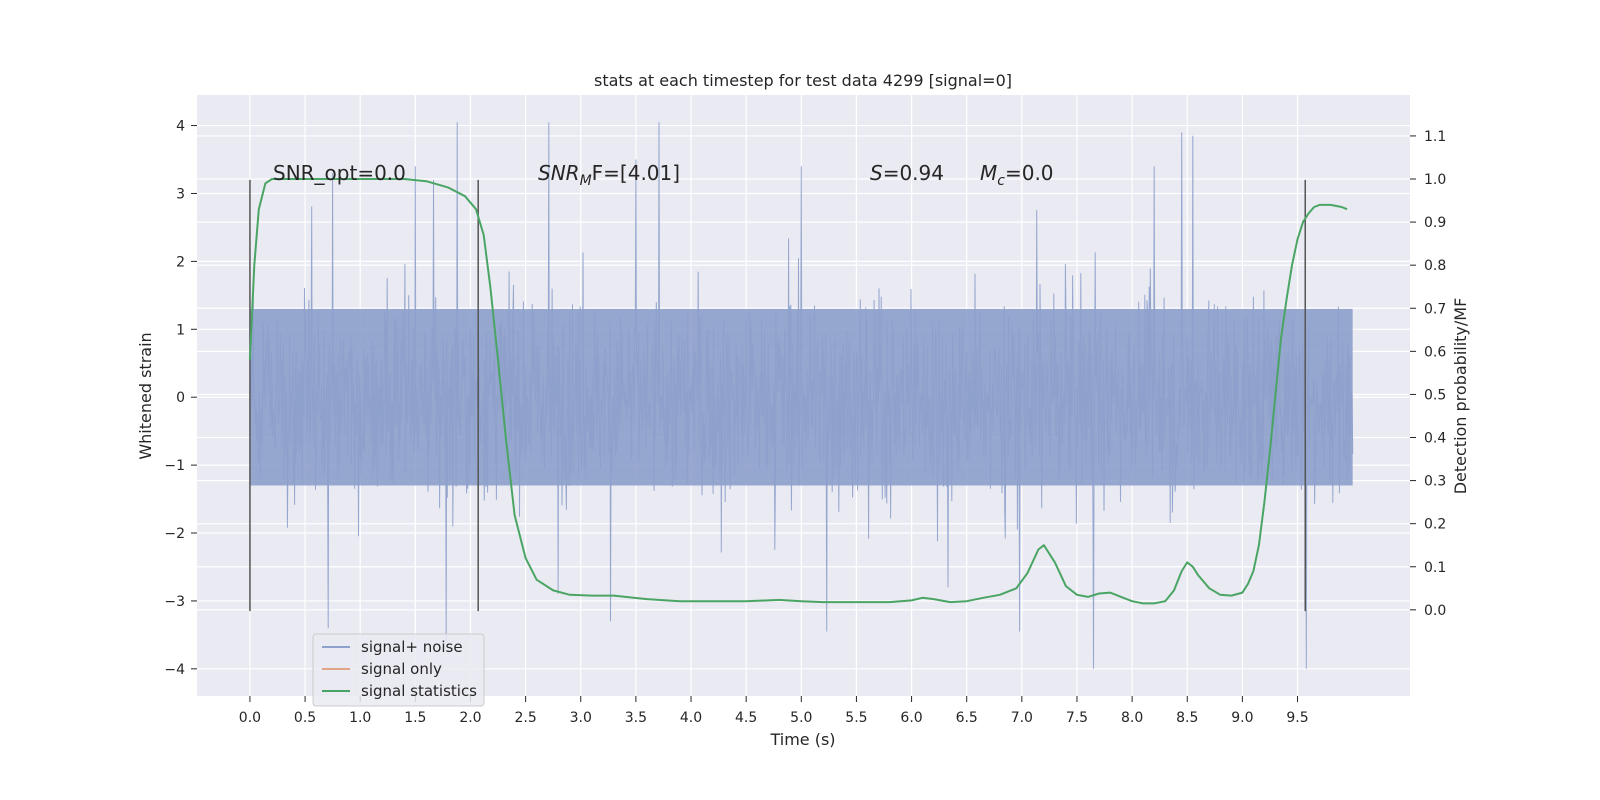 Image resolution: width=1600 pixels, height=800 pixels. What do you see at coordinates (1435, 482) in the screenshot?
I see `y-right-tick-label: 0.3` at bounding box center [1435, 482].